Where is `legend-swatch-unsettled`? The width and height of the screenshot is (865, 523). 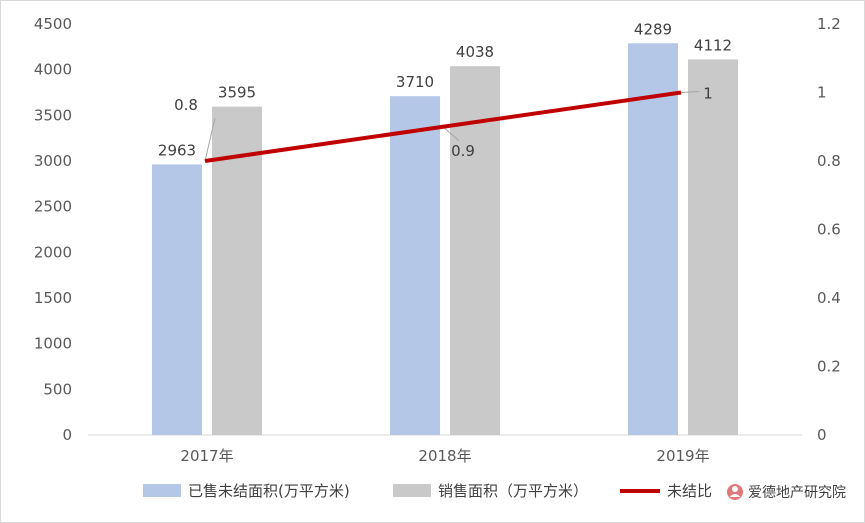 legend-swatch-unsettled is located at coordinates (162, 490).